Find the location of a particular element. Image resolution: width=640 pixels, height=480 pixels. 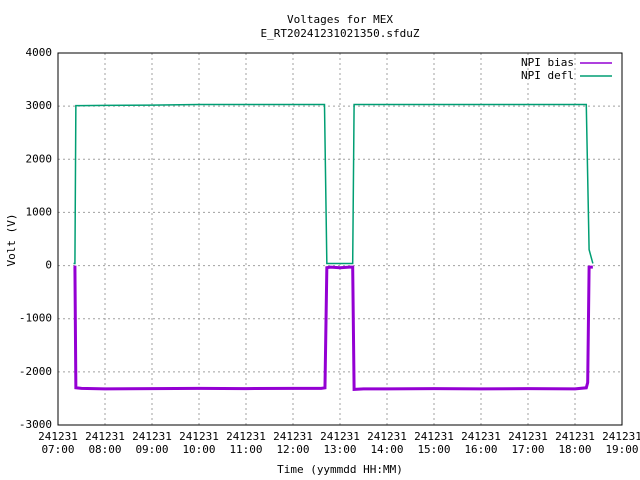

chart-title: Voltages for MEX is located at coordinates (340, 19).